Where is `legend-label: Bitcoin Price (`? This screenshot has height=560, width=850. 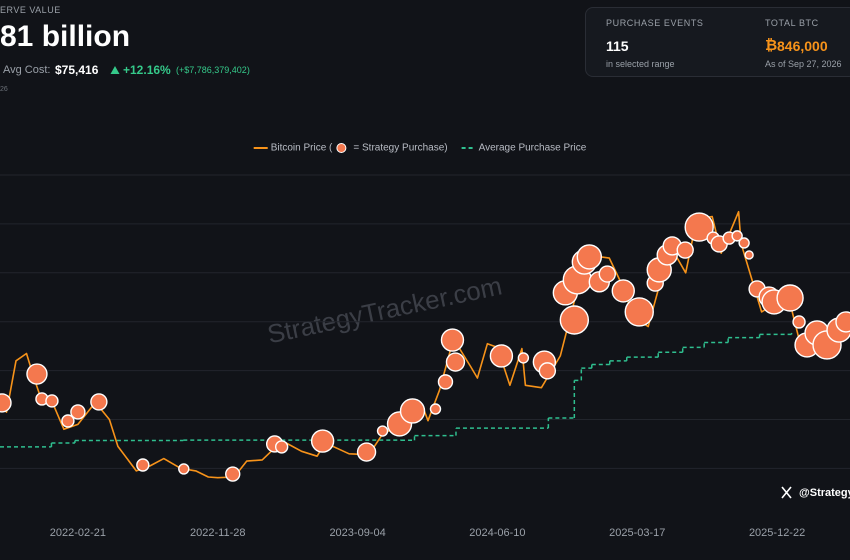
legend-label: Bitcoin Price ( is located at coordinates (302, 148).